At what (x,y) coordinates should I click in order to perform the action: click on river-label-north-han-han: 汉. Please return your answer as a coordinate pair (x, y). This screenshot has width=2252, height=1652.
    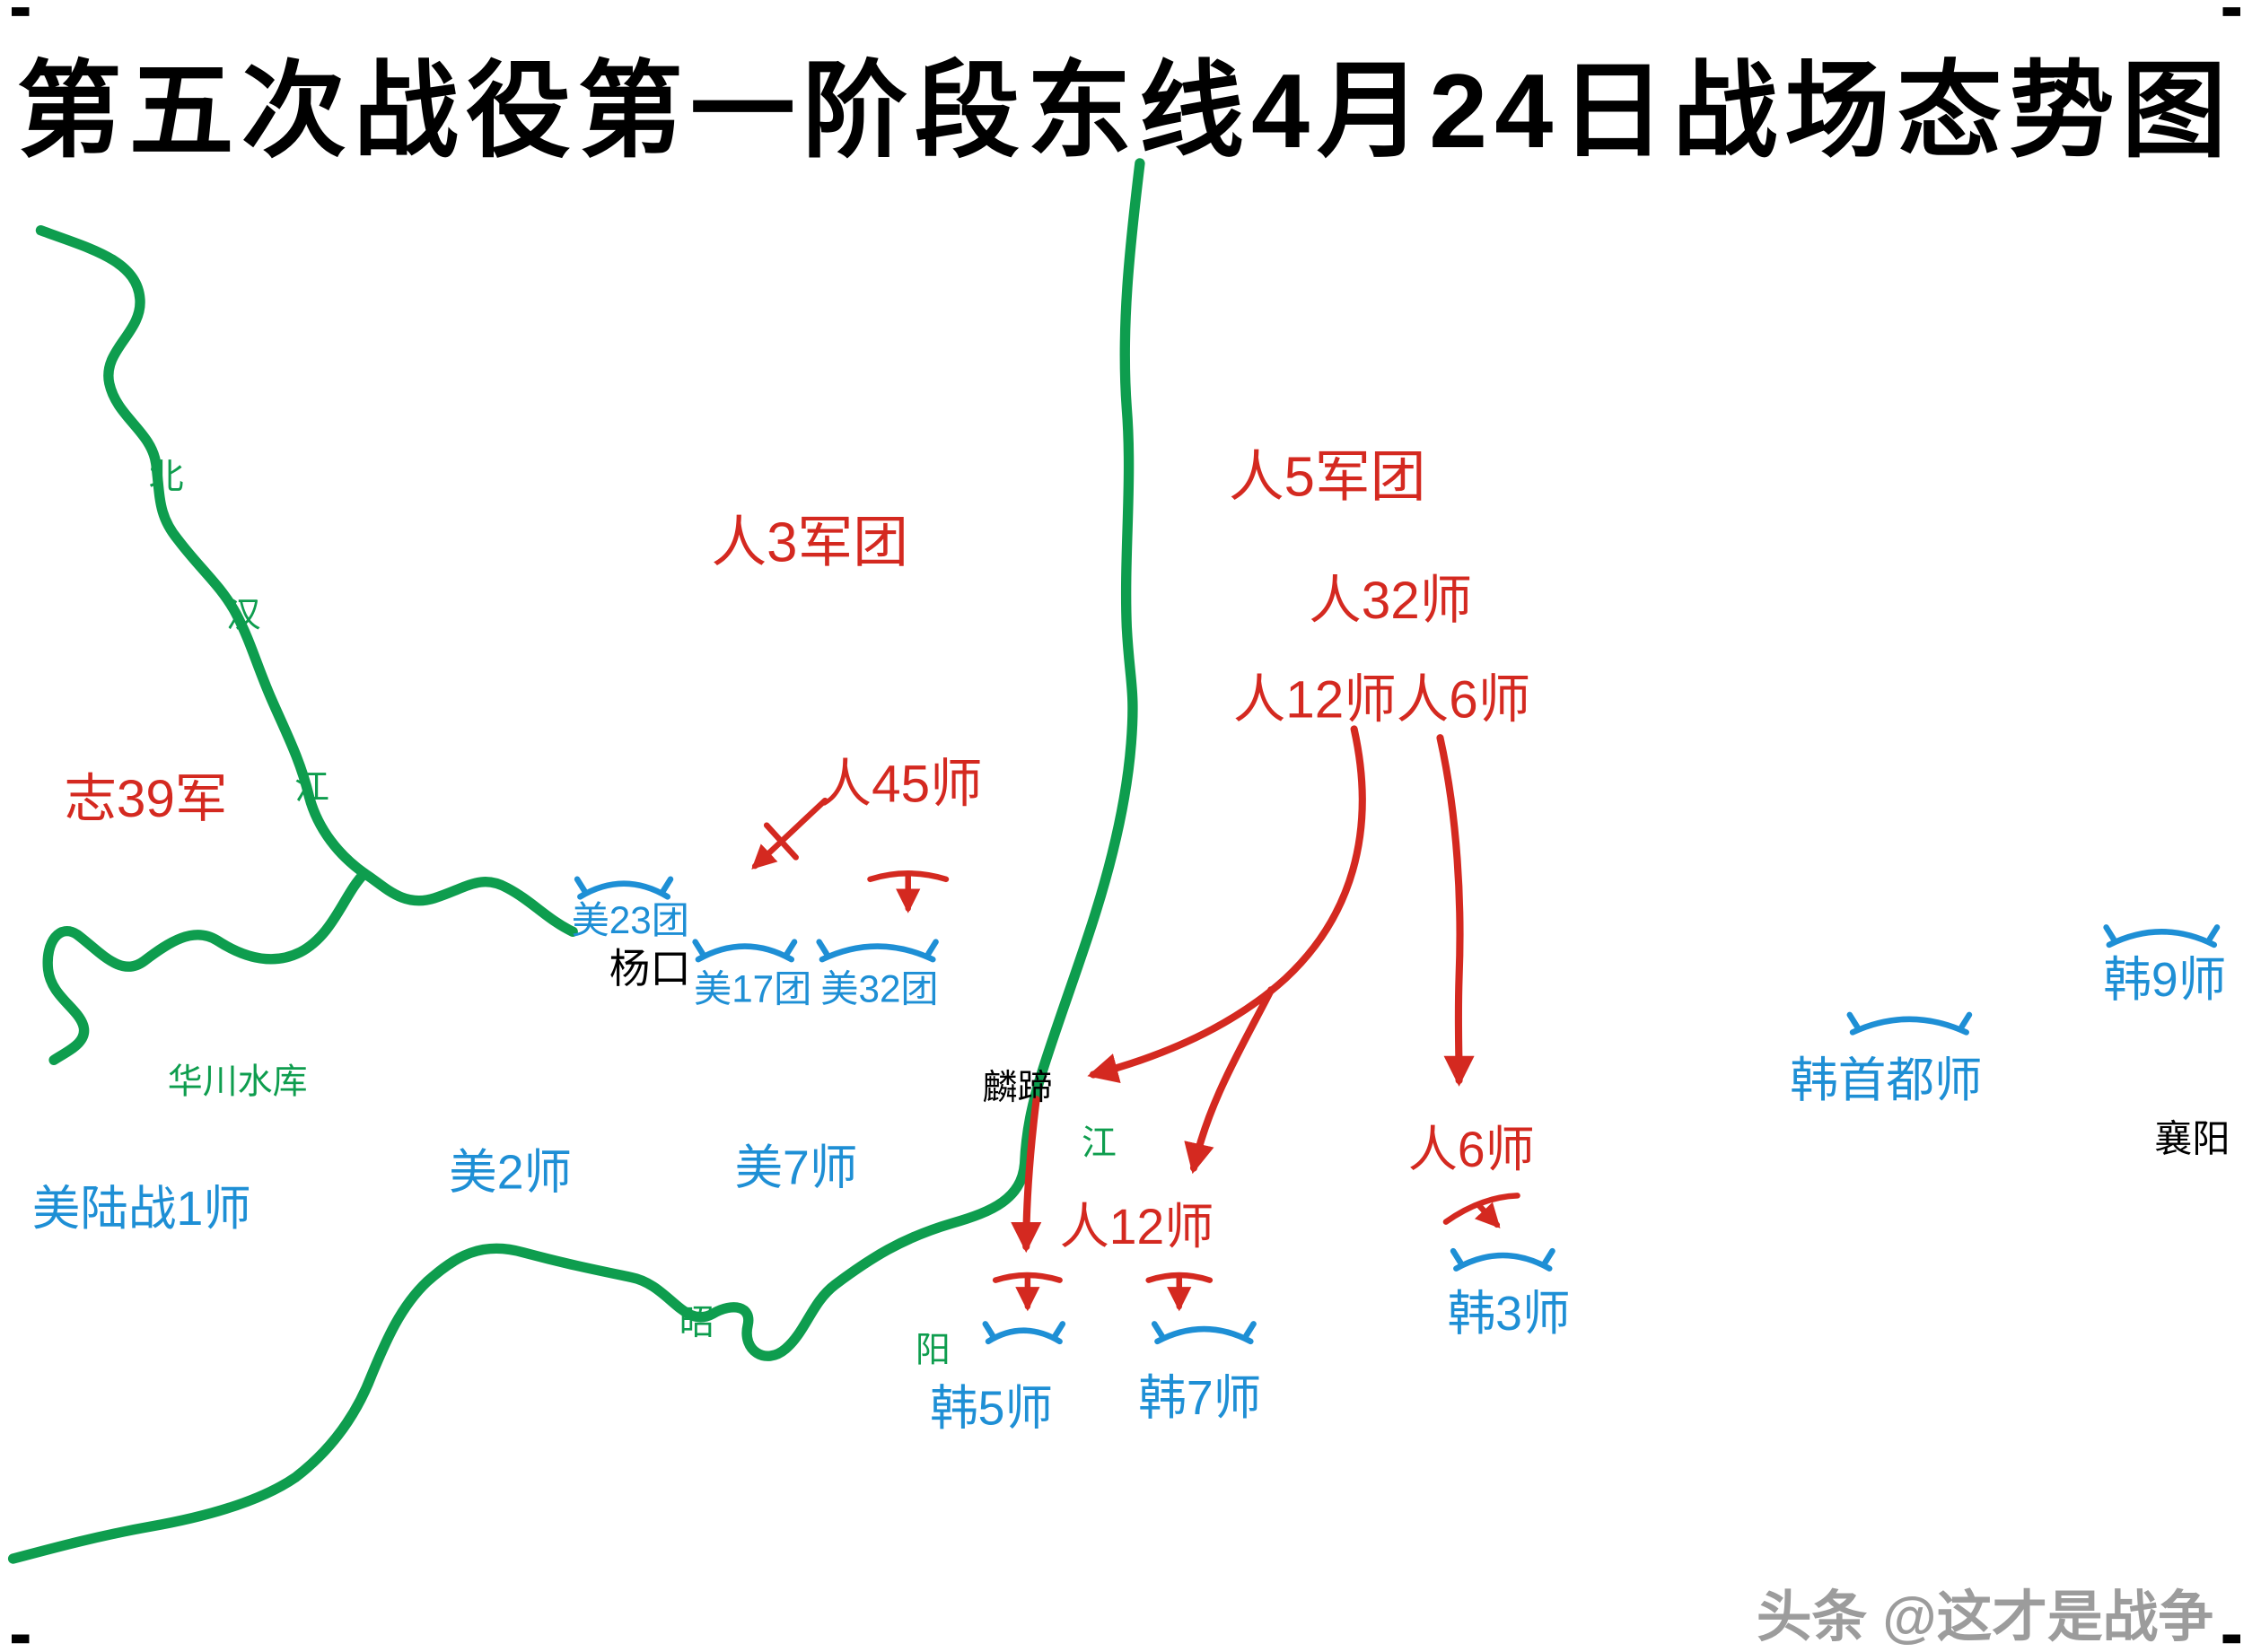
    Looking at the image, I should click on (244, 616).